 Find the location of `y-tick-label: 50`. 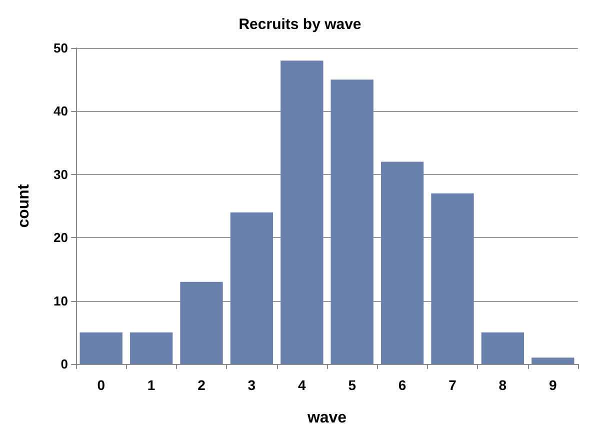

y-tick-label: 50 is located at coordinates (61, 48).